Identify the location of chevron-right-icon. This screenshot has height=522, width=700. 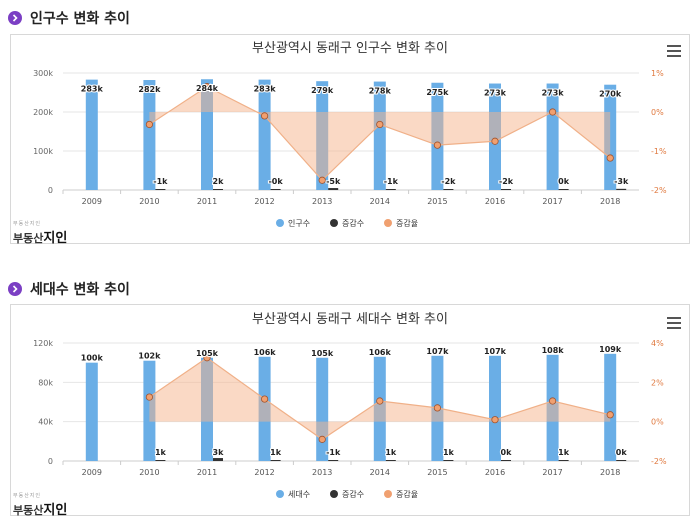
(15, 18).